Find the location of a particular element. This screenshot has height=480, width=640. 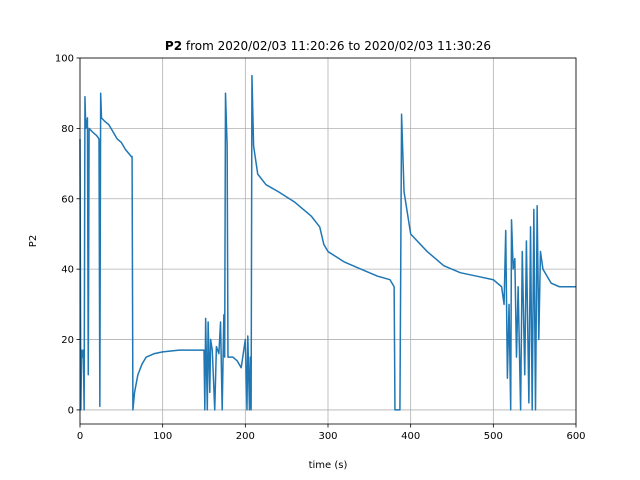

x-tick-label: 100 is located at coordinates (162, 436).